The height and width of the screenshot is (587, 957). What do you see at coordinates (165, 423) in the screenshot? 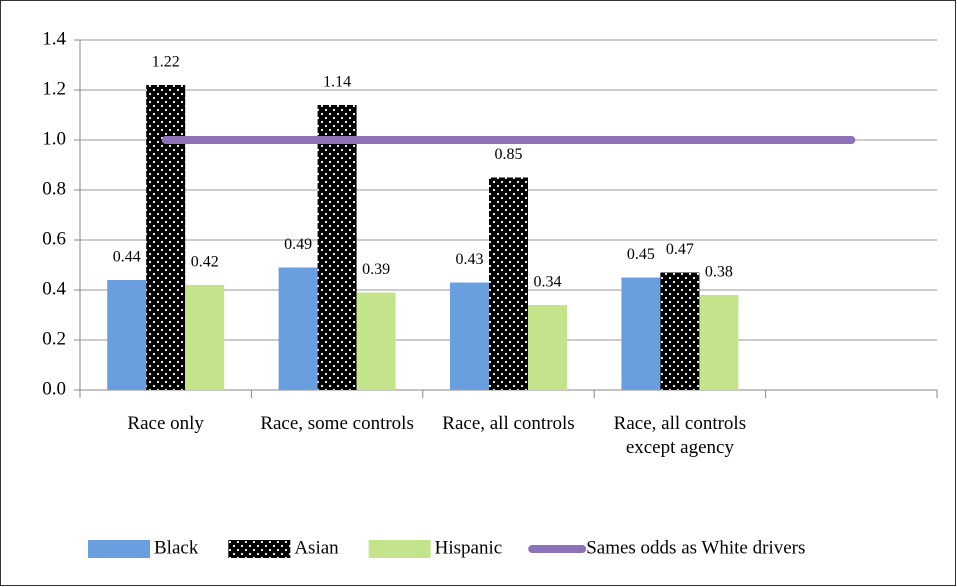
I see `x-tick-label: Race only` at bounding box center [165, 423].